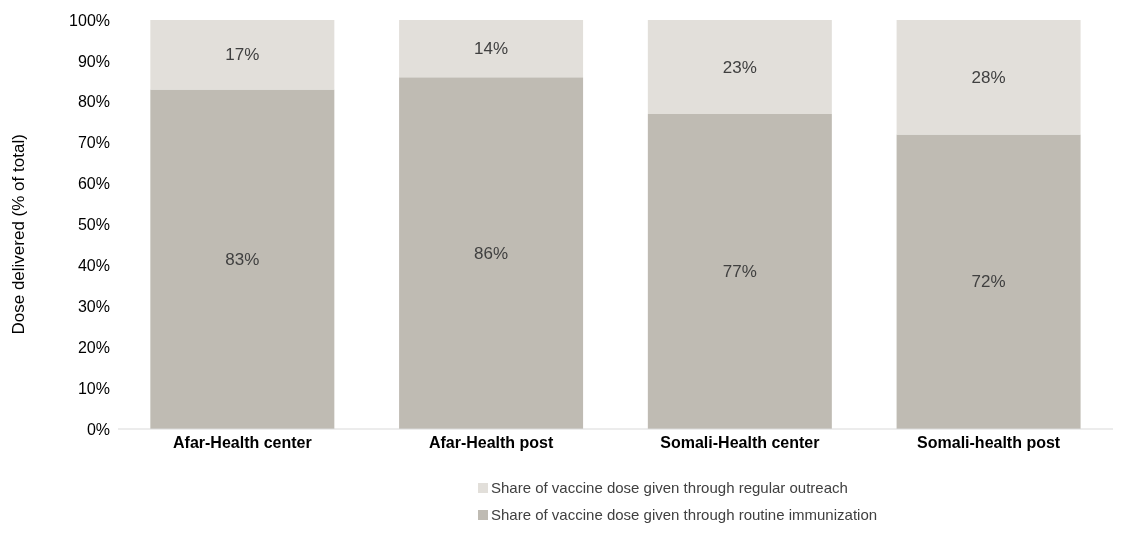  What do you see at coordinates (93, 184) in the screenshot?
I see `y-tick-label: 60%` at bounding box center [93, 184].